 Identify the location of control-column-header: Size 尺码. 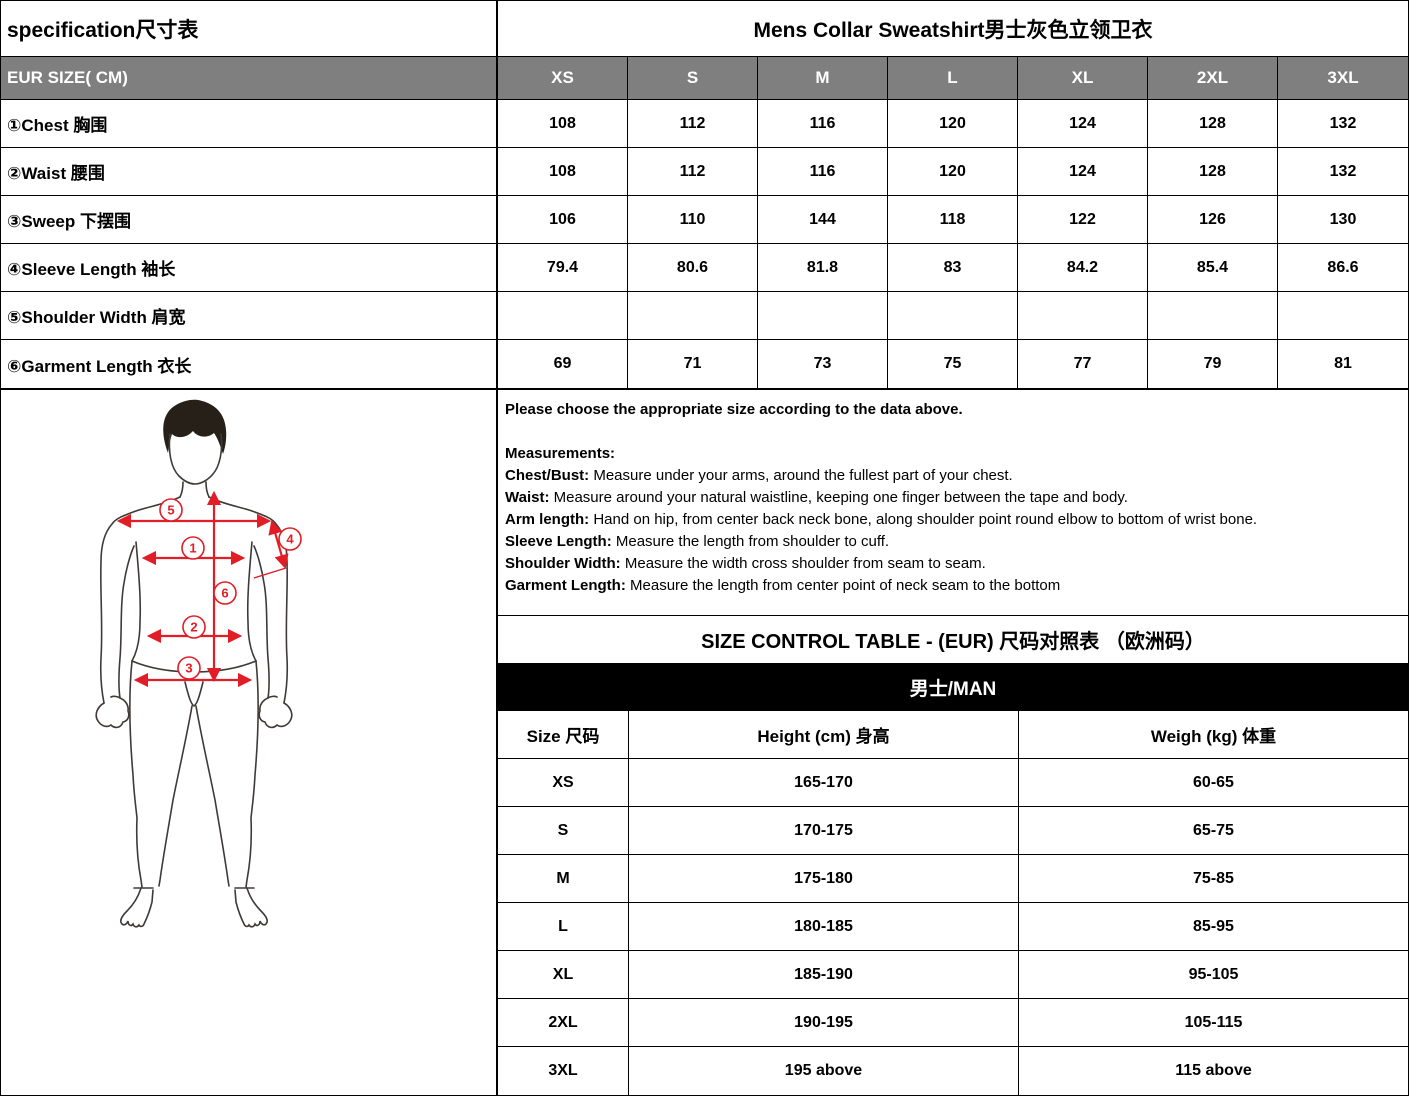
(563, 735).